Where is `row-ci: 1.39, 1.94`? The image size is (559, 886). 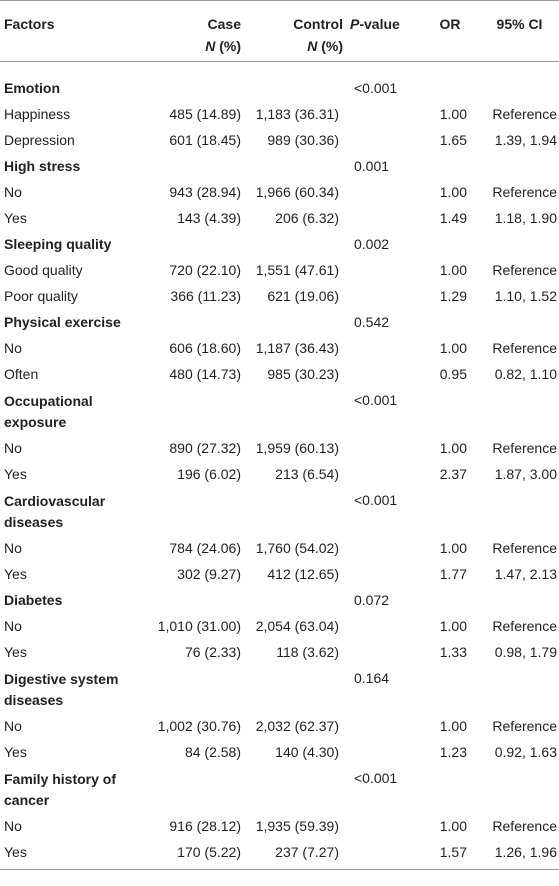 row-ci: 1.39, 1.94 is located at coordinates (525, 140).